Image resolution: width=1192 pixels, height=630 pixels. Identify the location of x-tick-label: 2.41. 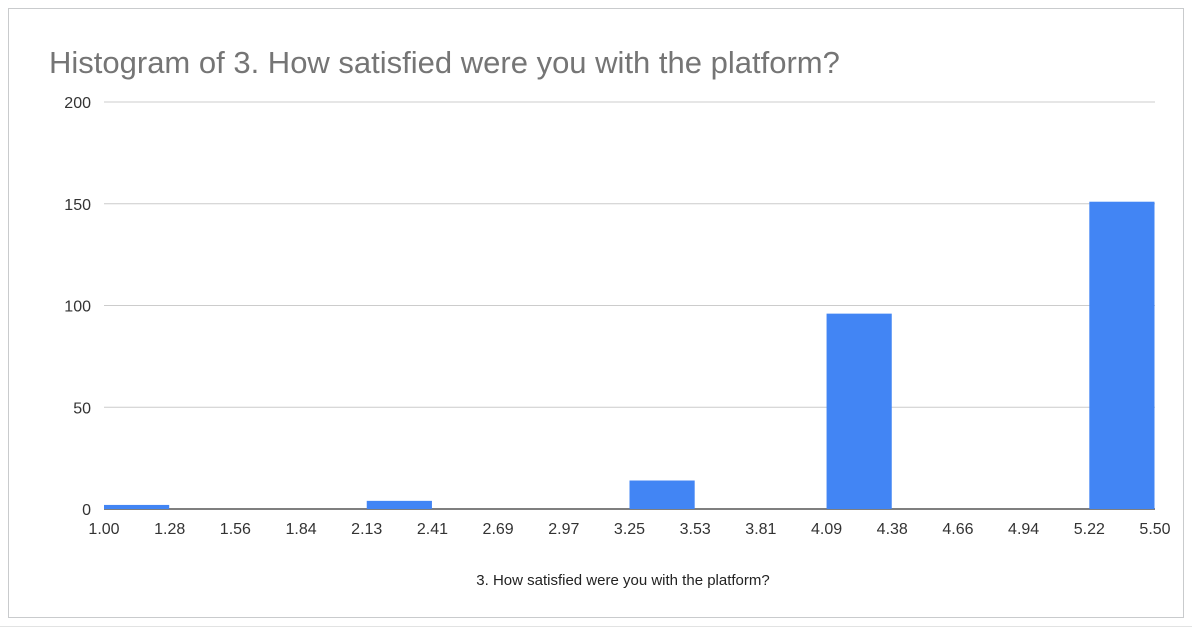
(432, 529).